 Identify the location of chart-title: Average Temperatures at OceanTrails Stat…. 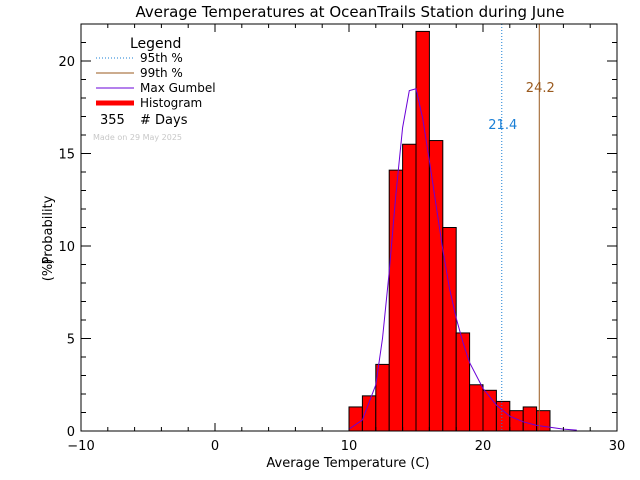
(350, 12).